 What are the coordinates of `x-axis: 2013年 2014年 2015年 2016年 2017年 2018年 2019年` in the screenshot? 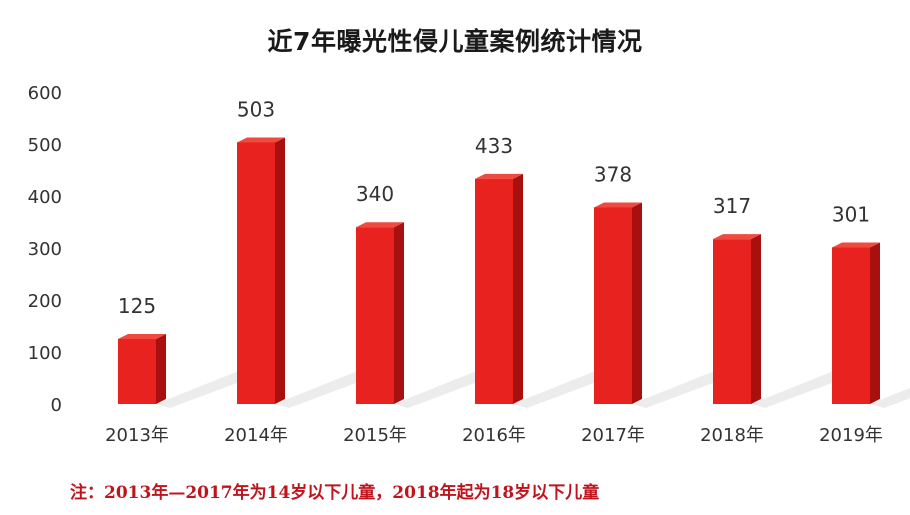 It's located at (494, 435).